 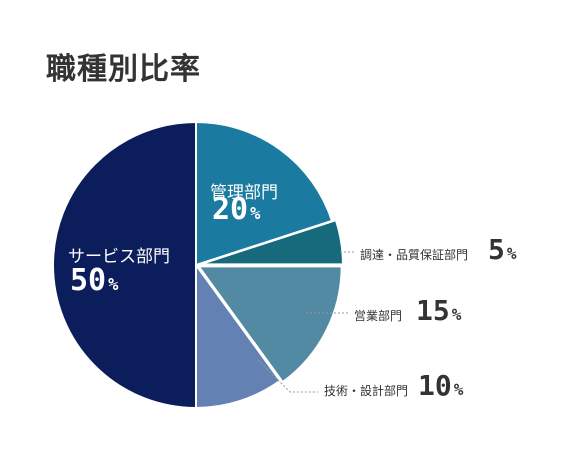 I want to click on slice-label: 営業部門, so click(x=378, y=315).